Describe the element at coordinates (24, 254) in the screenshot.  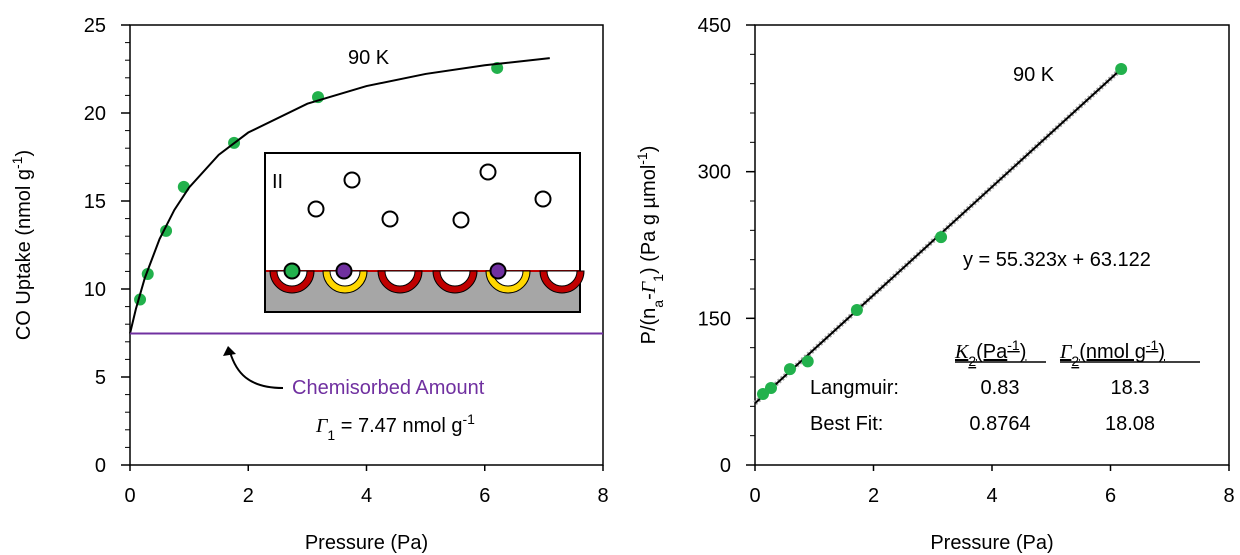
I see `label-part: CO Uptake (nmol g` at that location.